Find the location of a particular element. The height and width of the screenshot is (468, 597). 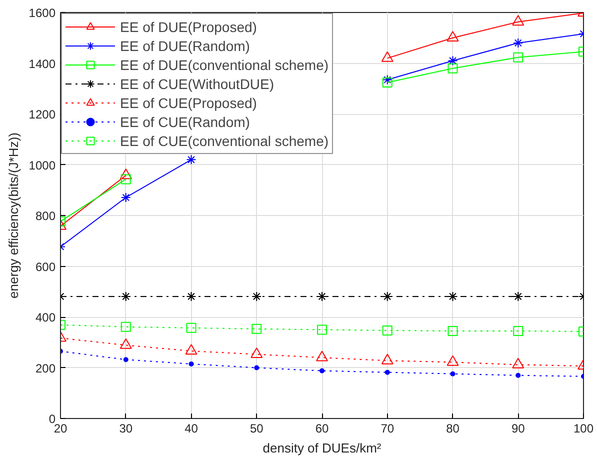

y-tick-label: 0 is located at coordinates (52, 419).